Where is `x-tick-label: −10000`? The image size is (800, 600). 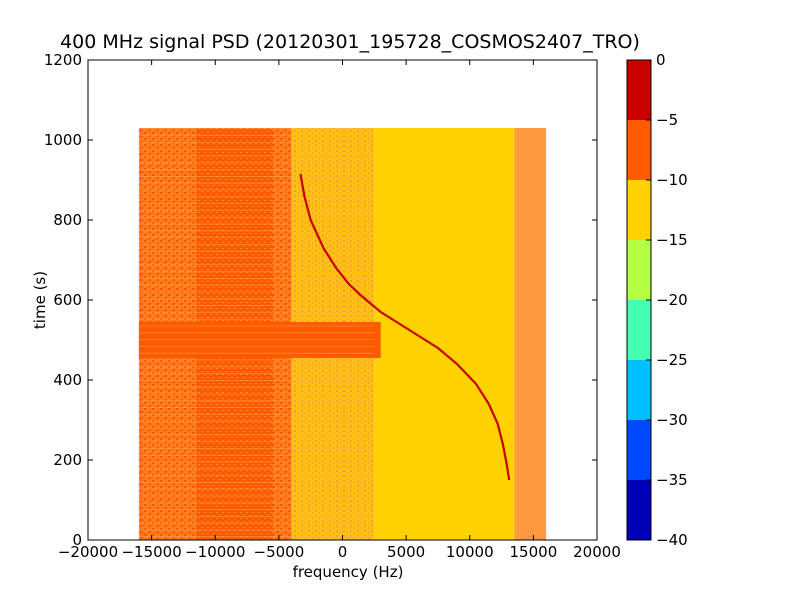
x-tick-label: −10000 is located at coordinates (215, 552).